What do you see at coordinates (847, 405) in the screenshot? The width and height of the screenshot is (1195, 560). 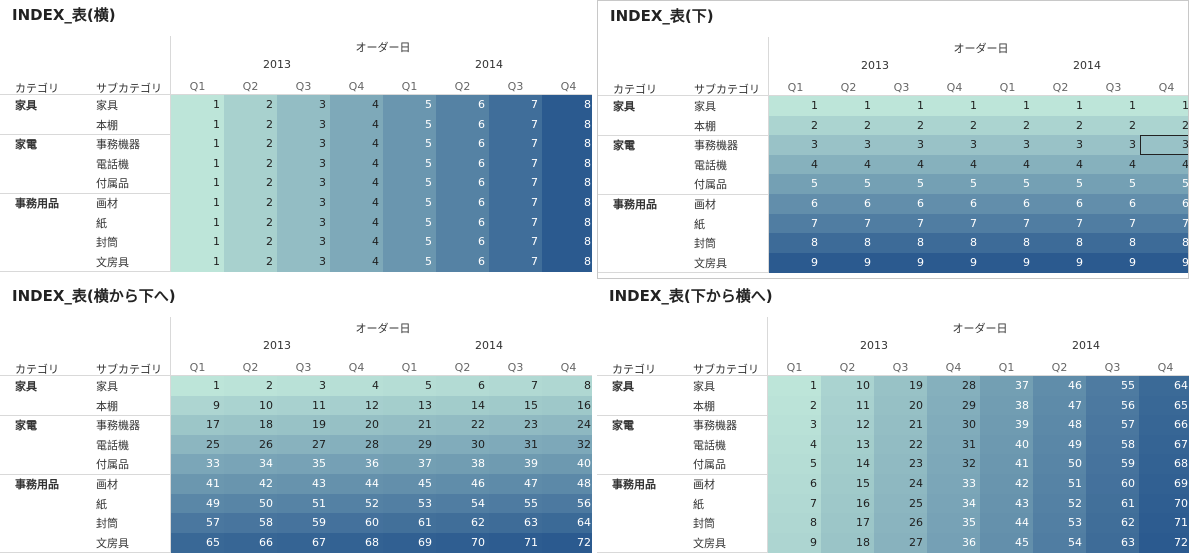 I see `table-cell: 11` at bounding box center [847, 405].